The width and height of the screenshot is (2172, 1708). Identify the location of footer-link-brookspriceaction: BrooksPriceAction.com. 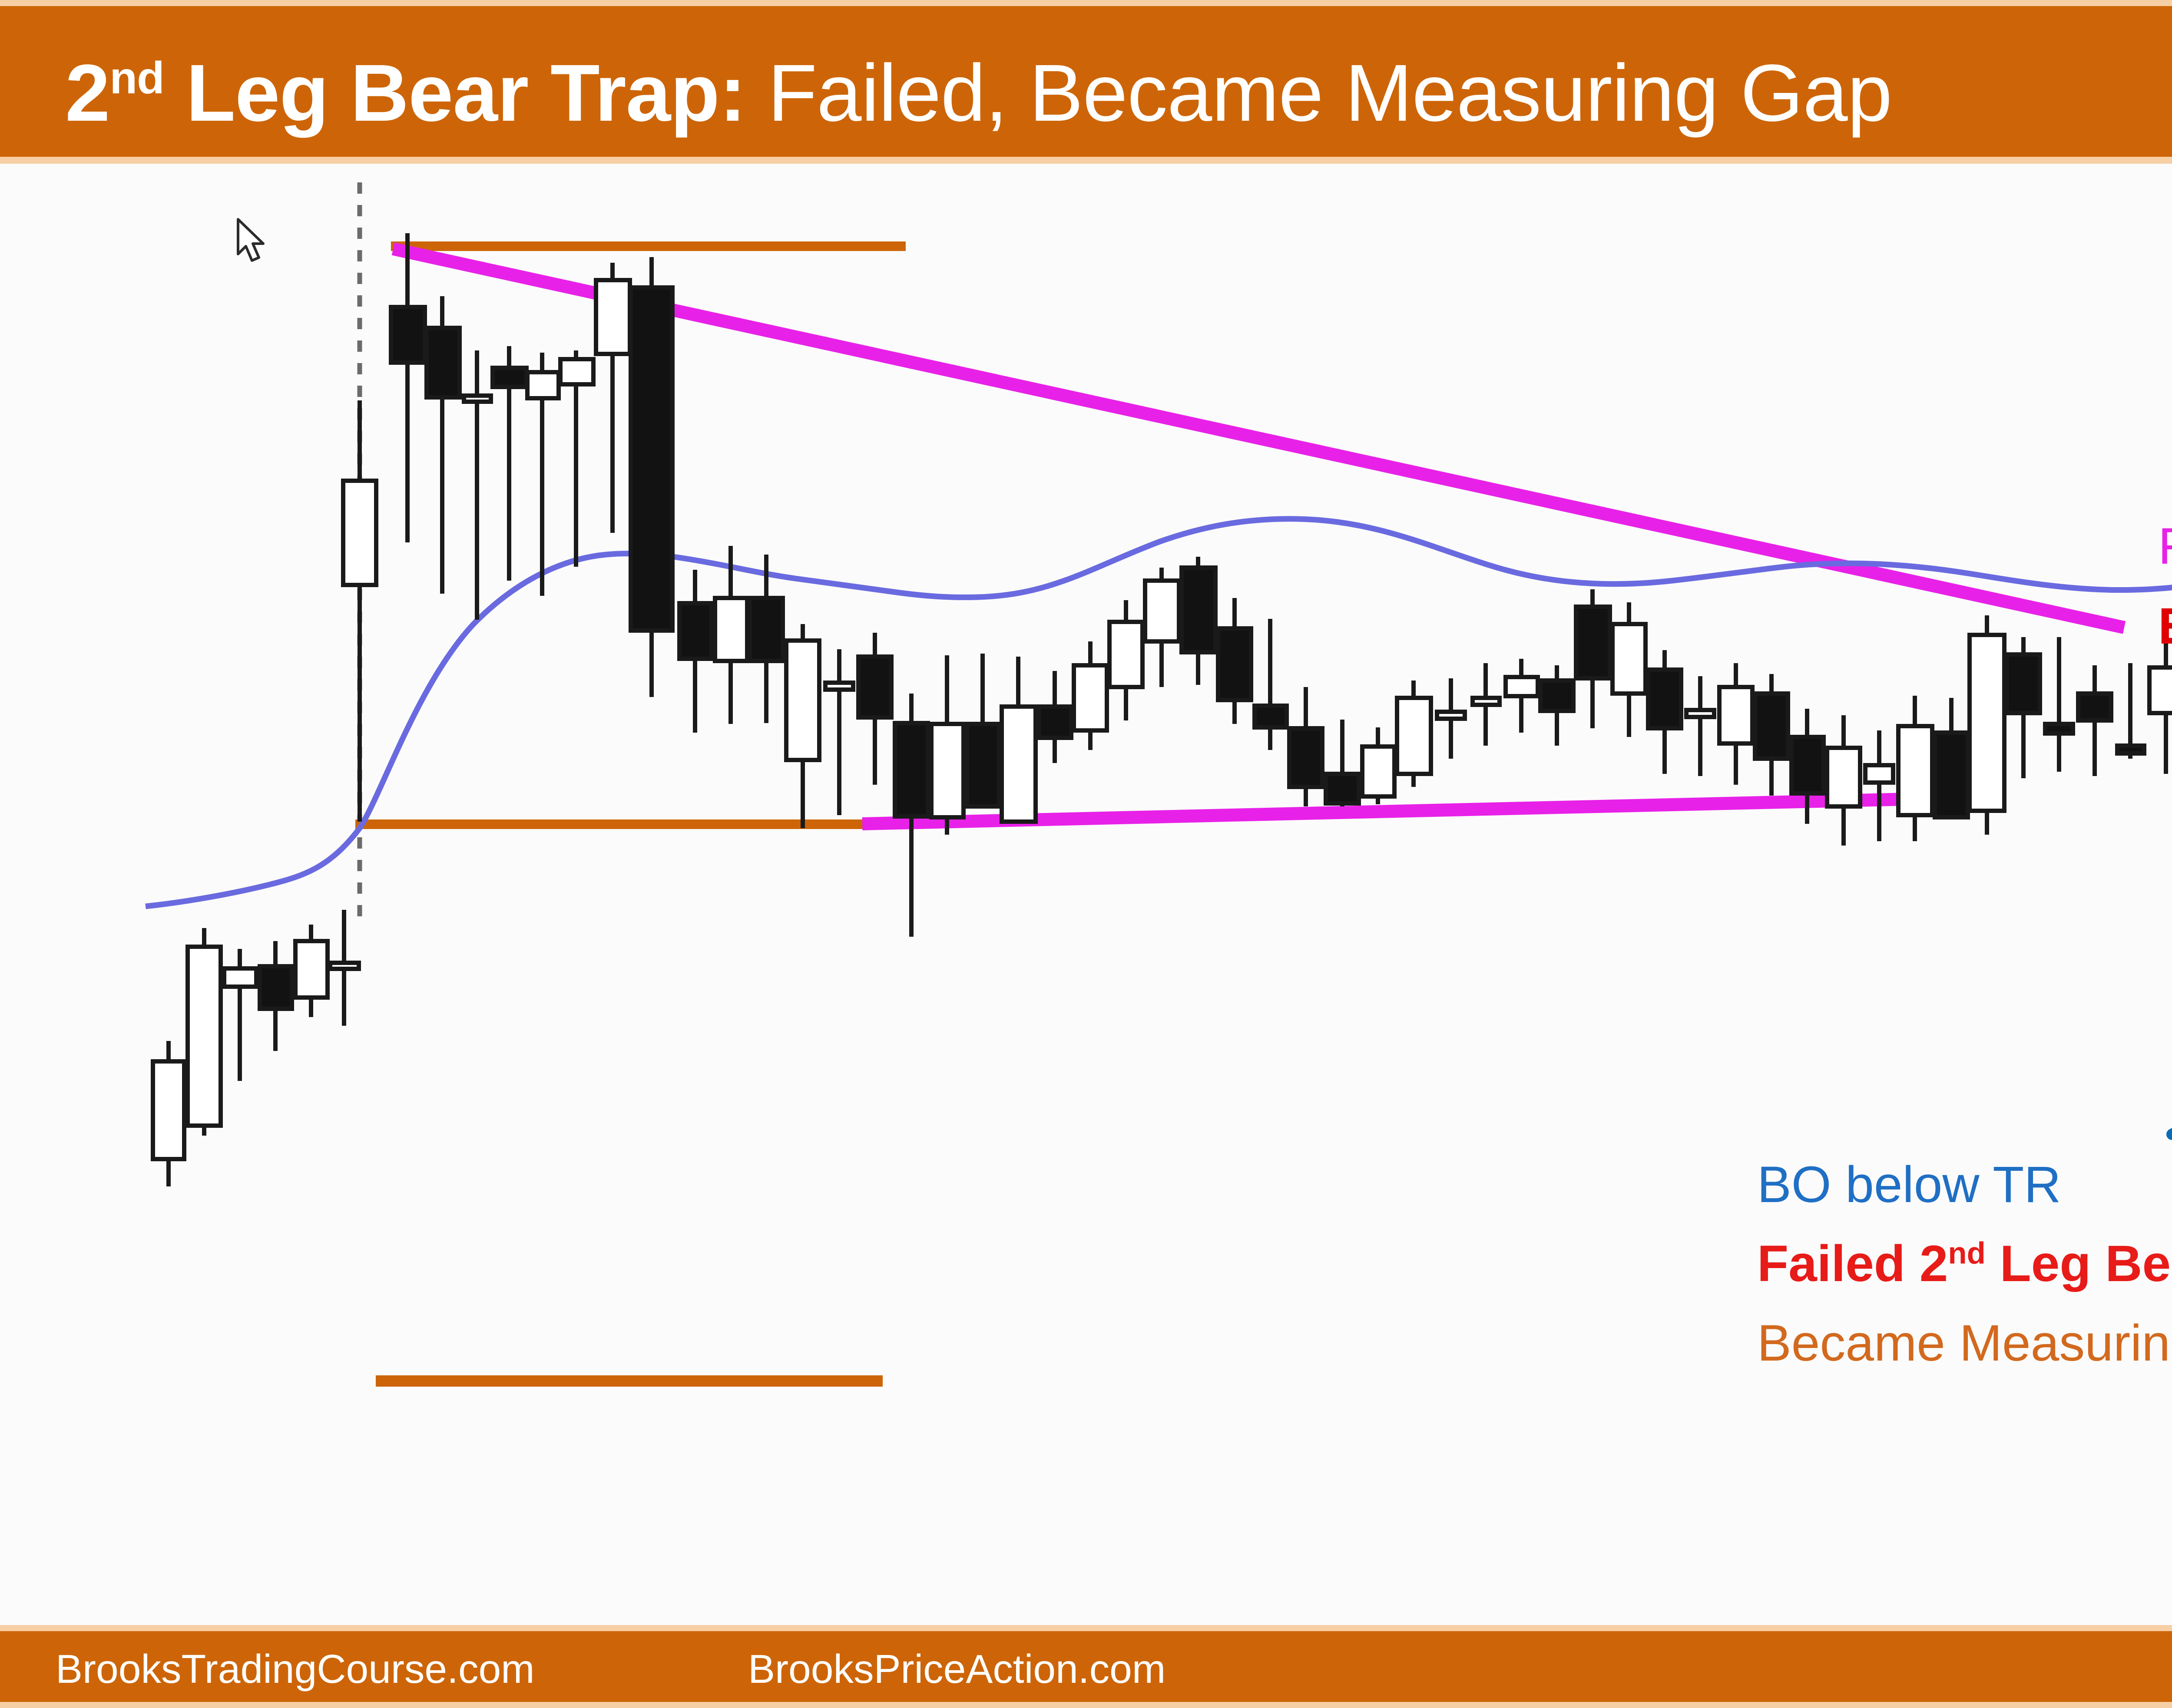
(957, 1669).